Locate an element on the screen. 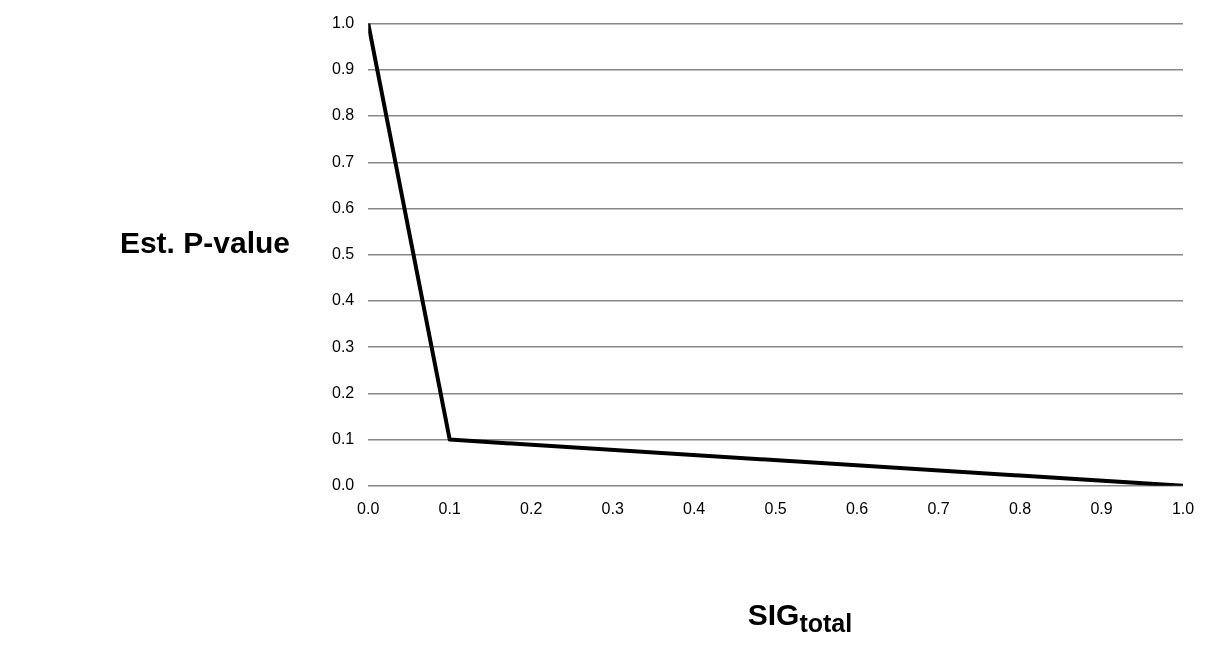 This screenshot has height=653, width=1211. y-tick-label: 0.0 is located at coordinates (343, 485).